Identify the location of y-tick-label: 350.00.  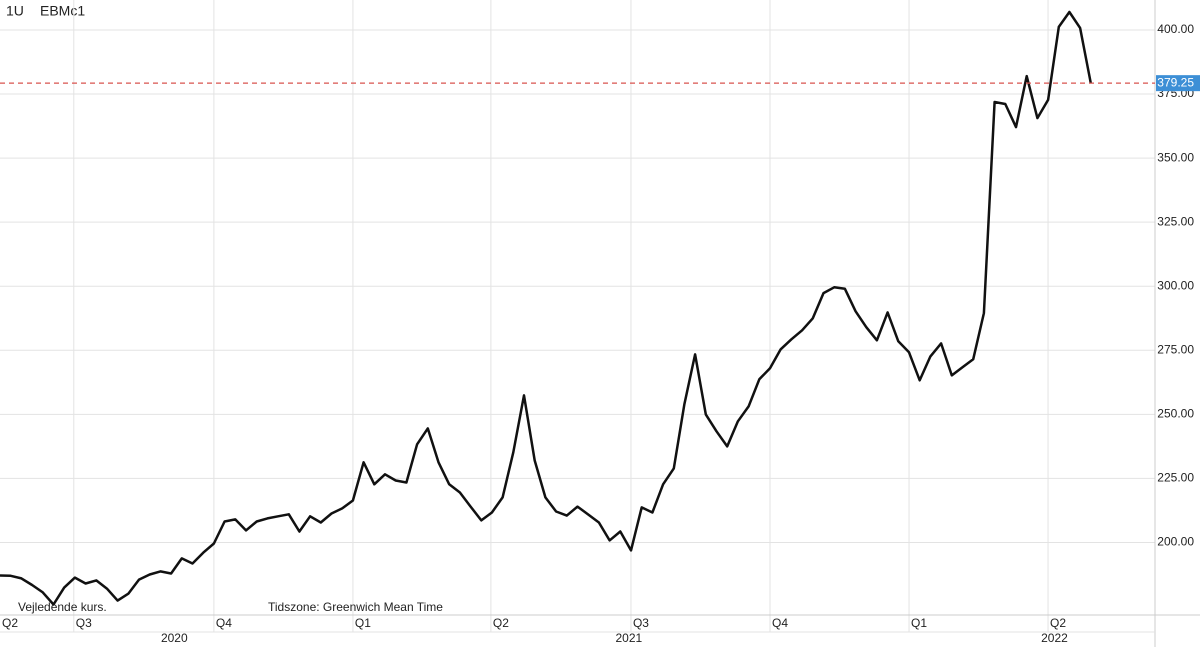
(1175, 157).